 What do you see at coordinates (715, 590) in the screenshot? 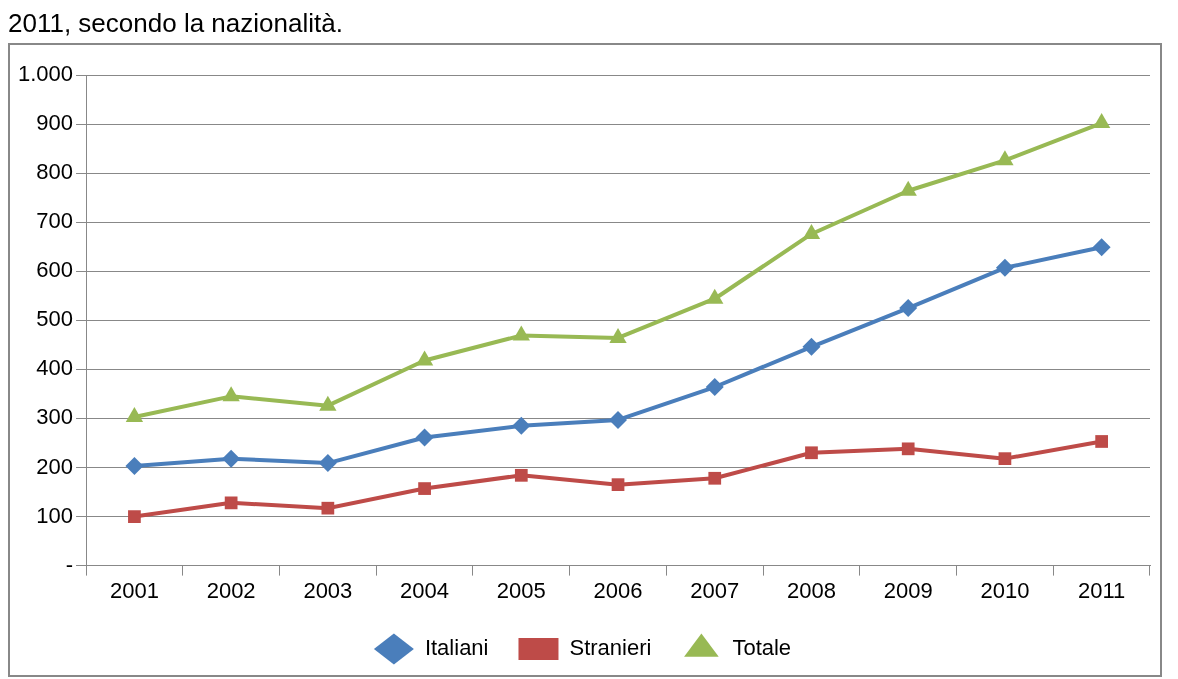
I see `x-tick-label: 2007` at bounding box center [715, 590].